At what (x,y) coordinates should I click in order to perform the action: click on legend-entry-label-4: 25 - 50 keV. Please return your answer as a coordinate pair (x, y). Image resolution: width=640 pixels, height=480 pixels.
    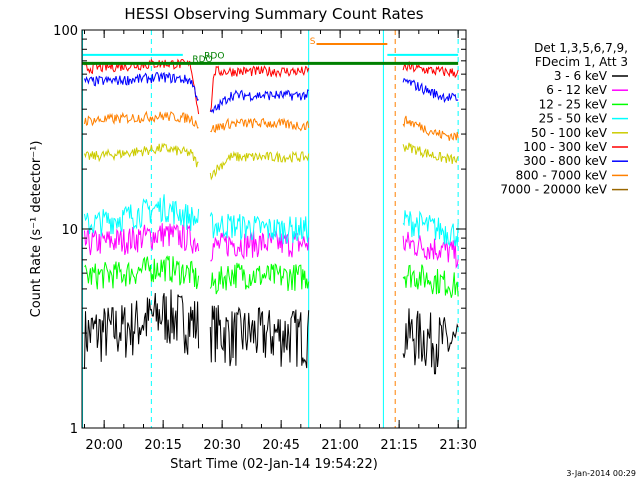
    Looking at the image, I should click on (573, 119).